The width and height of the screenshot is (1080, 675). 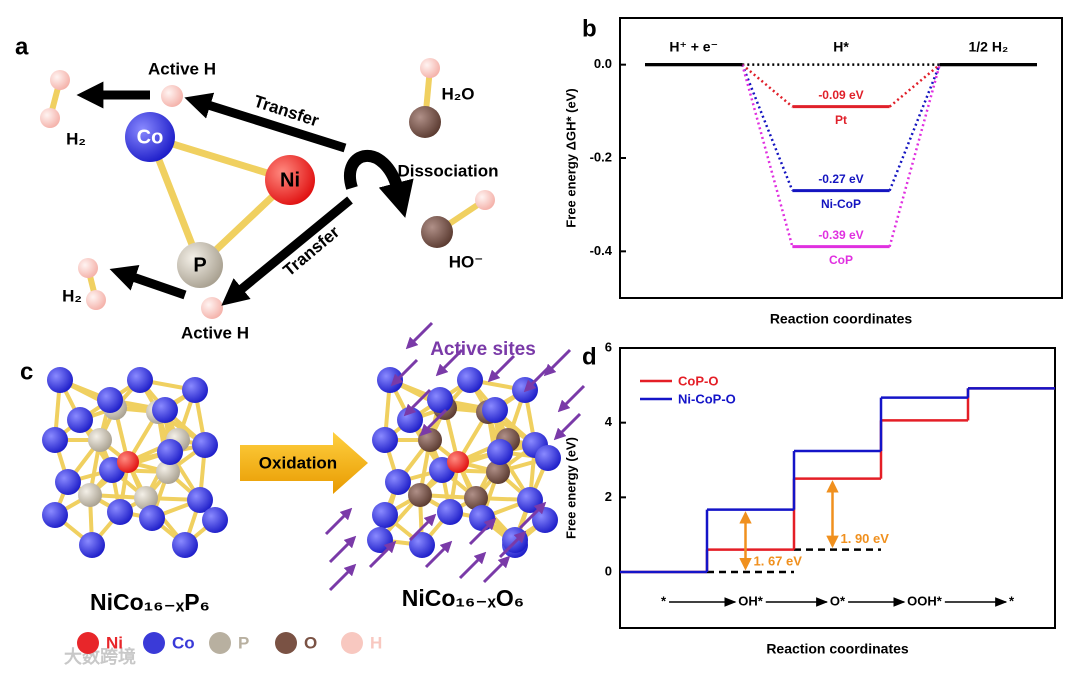 I want to click on y-tick-label: 4, so click(x=609, y=421).